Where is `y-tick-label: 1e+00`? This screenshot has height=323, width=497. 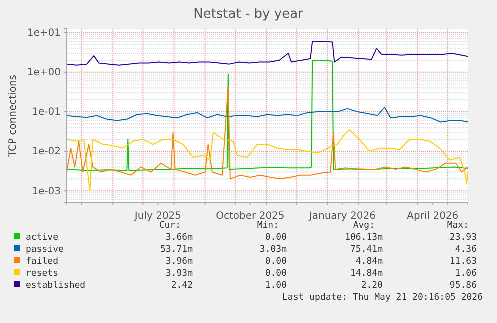
y-tick-label: 1e+00 is located at coordinates (44, 73).